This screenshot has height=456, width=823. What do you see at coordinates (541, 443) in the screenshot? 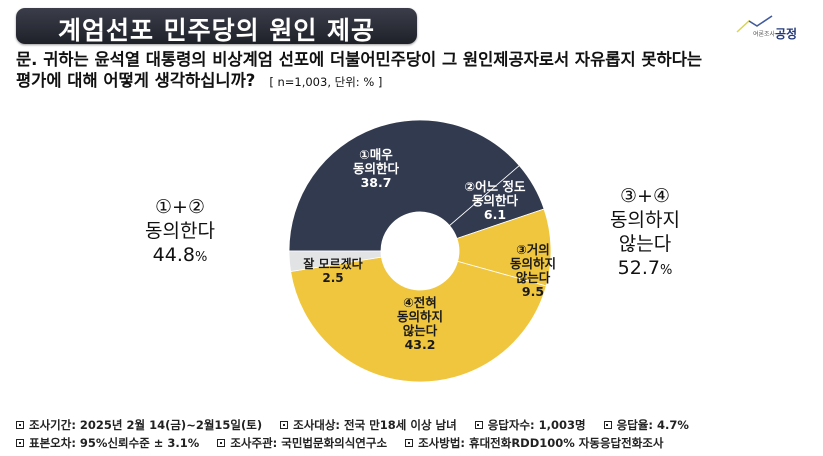
I see `footer-text: 조사방법: 휴대전화RDD100% 자동응답전화조사` at bounding box center [541, 443].